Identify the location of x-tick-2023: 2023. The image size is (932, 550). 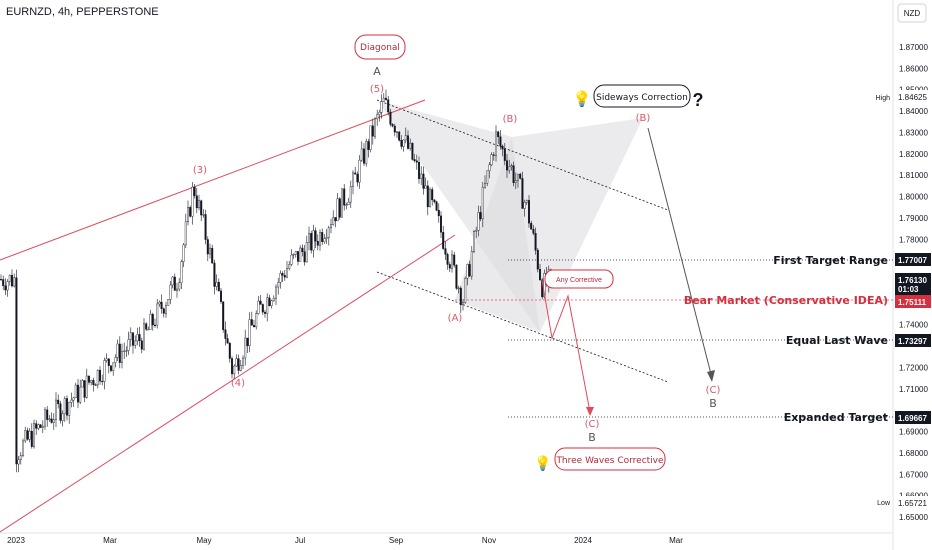
(16, 540).